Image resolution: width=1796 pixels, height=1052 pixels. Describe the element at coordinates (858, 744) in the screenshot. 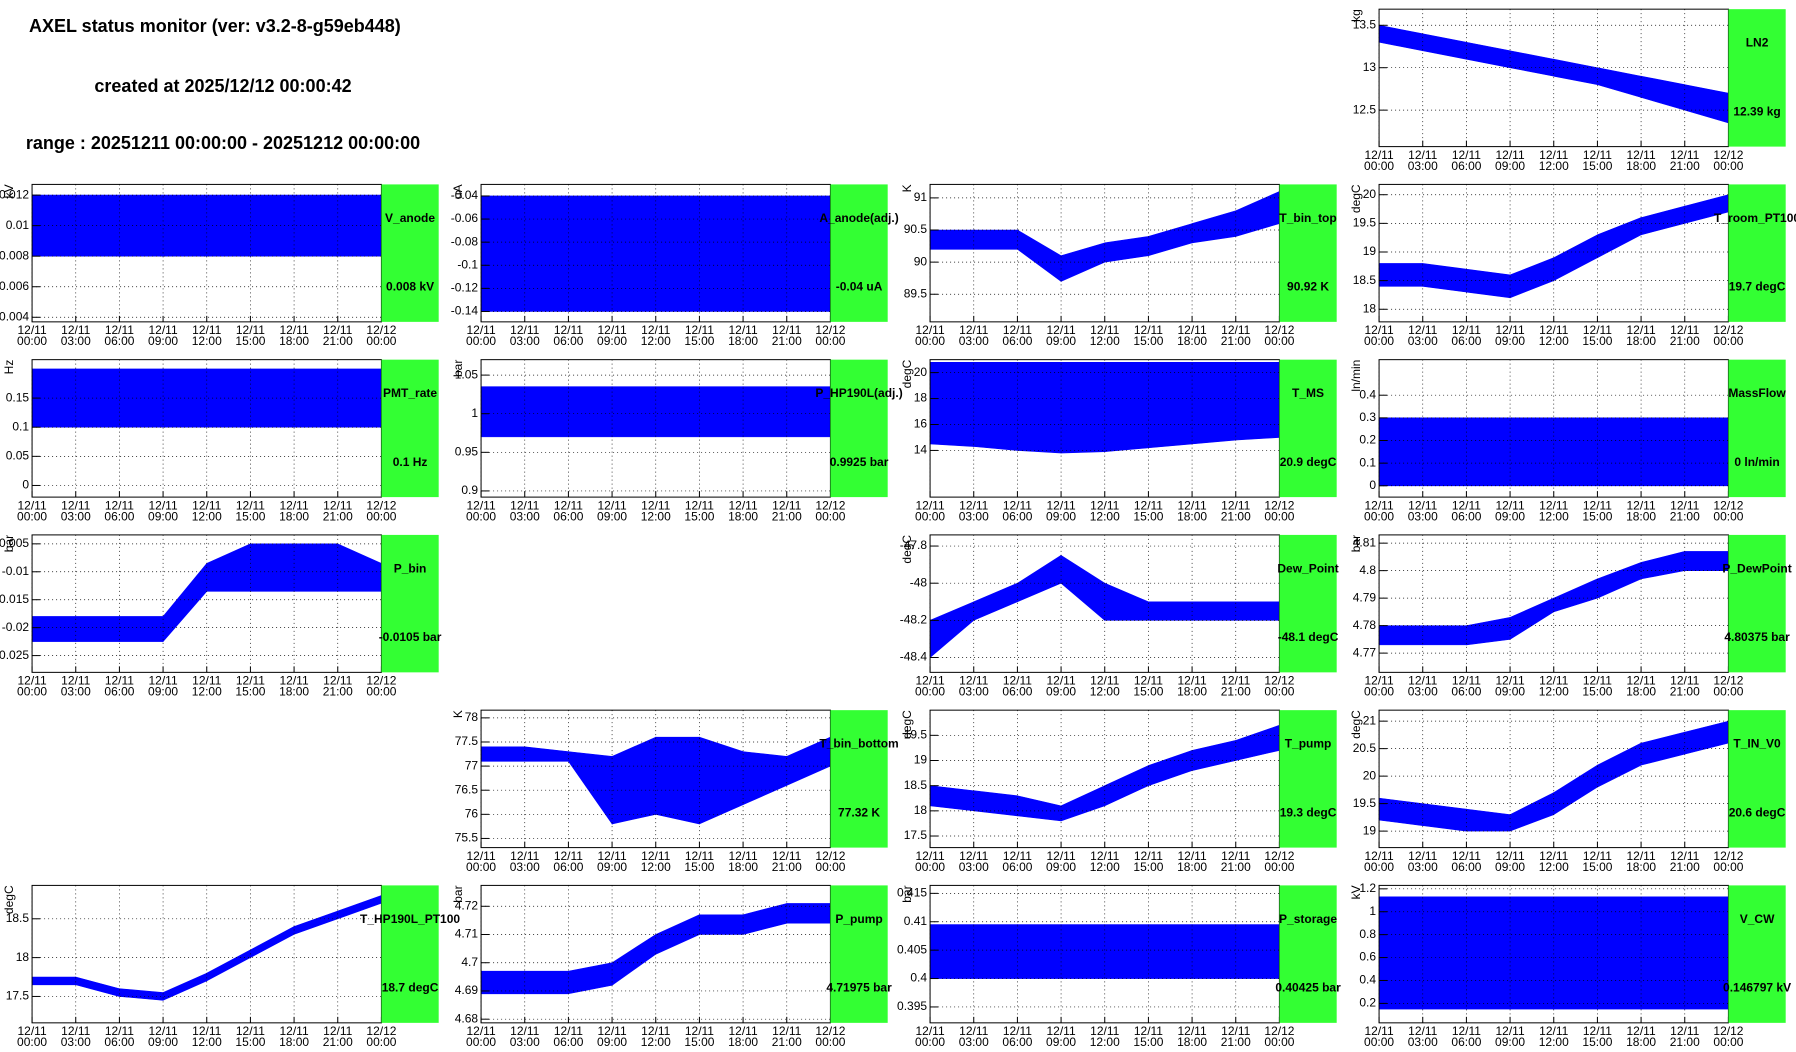

I see `status-name: T_bin_bottom` at that location.